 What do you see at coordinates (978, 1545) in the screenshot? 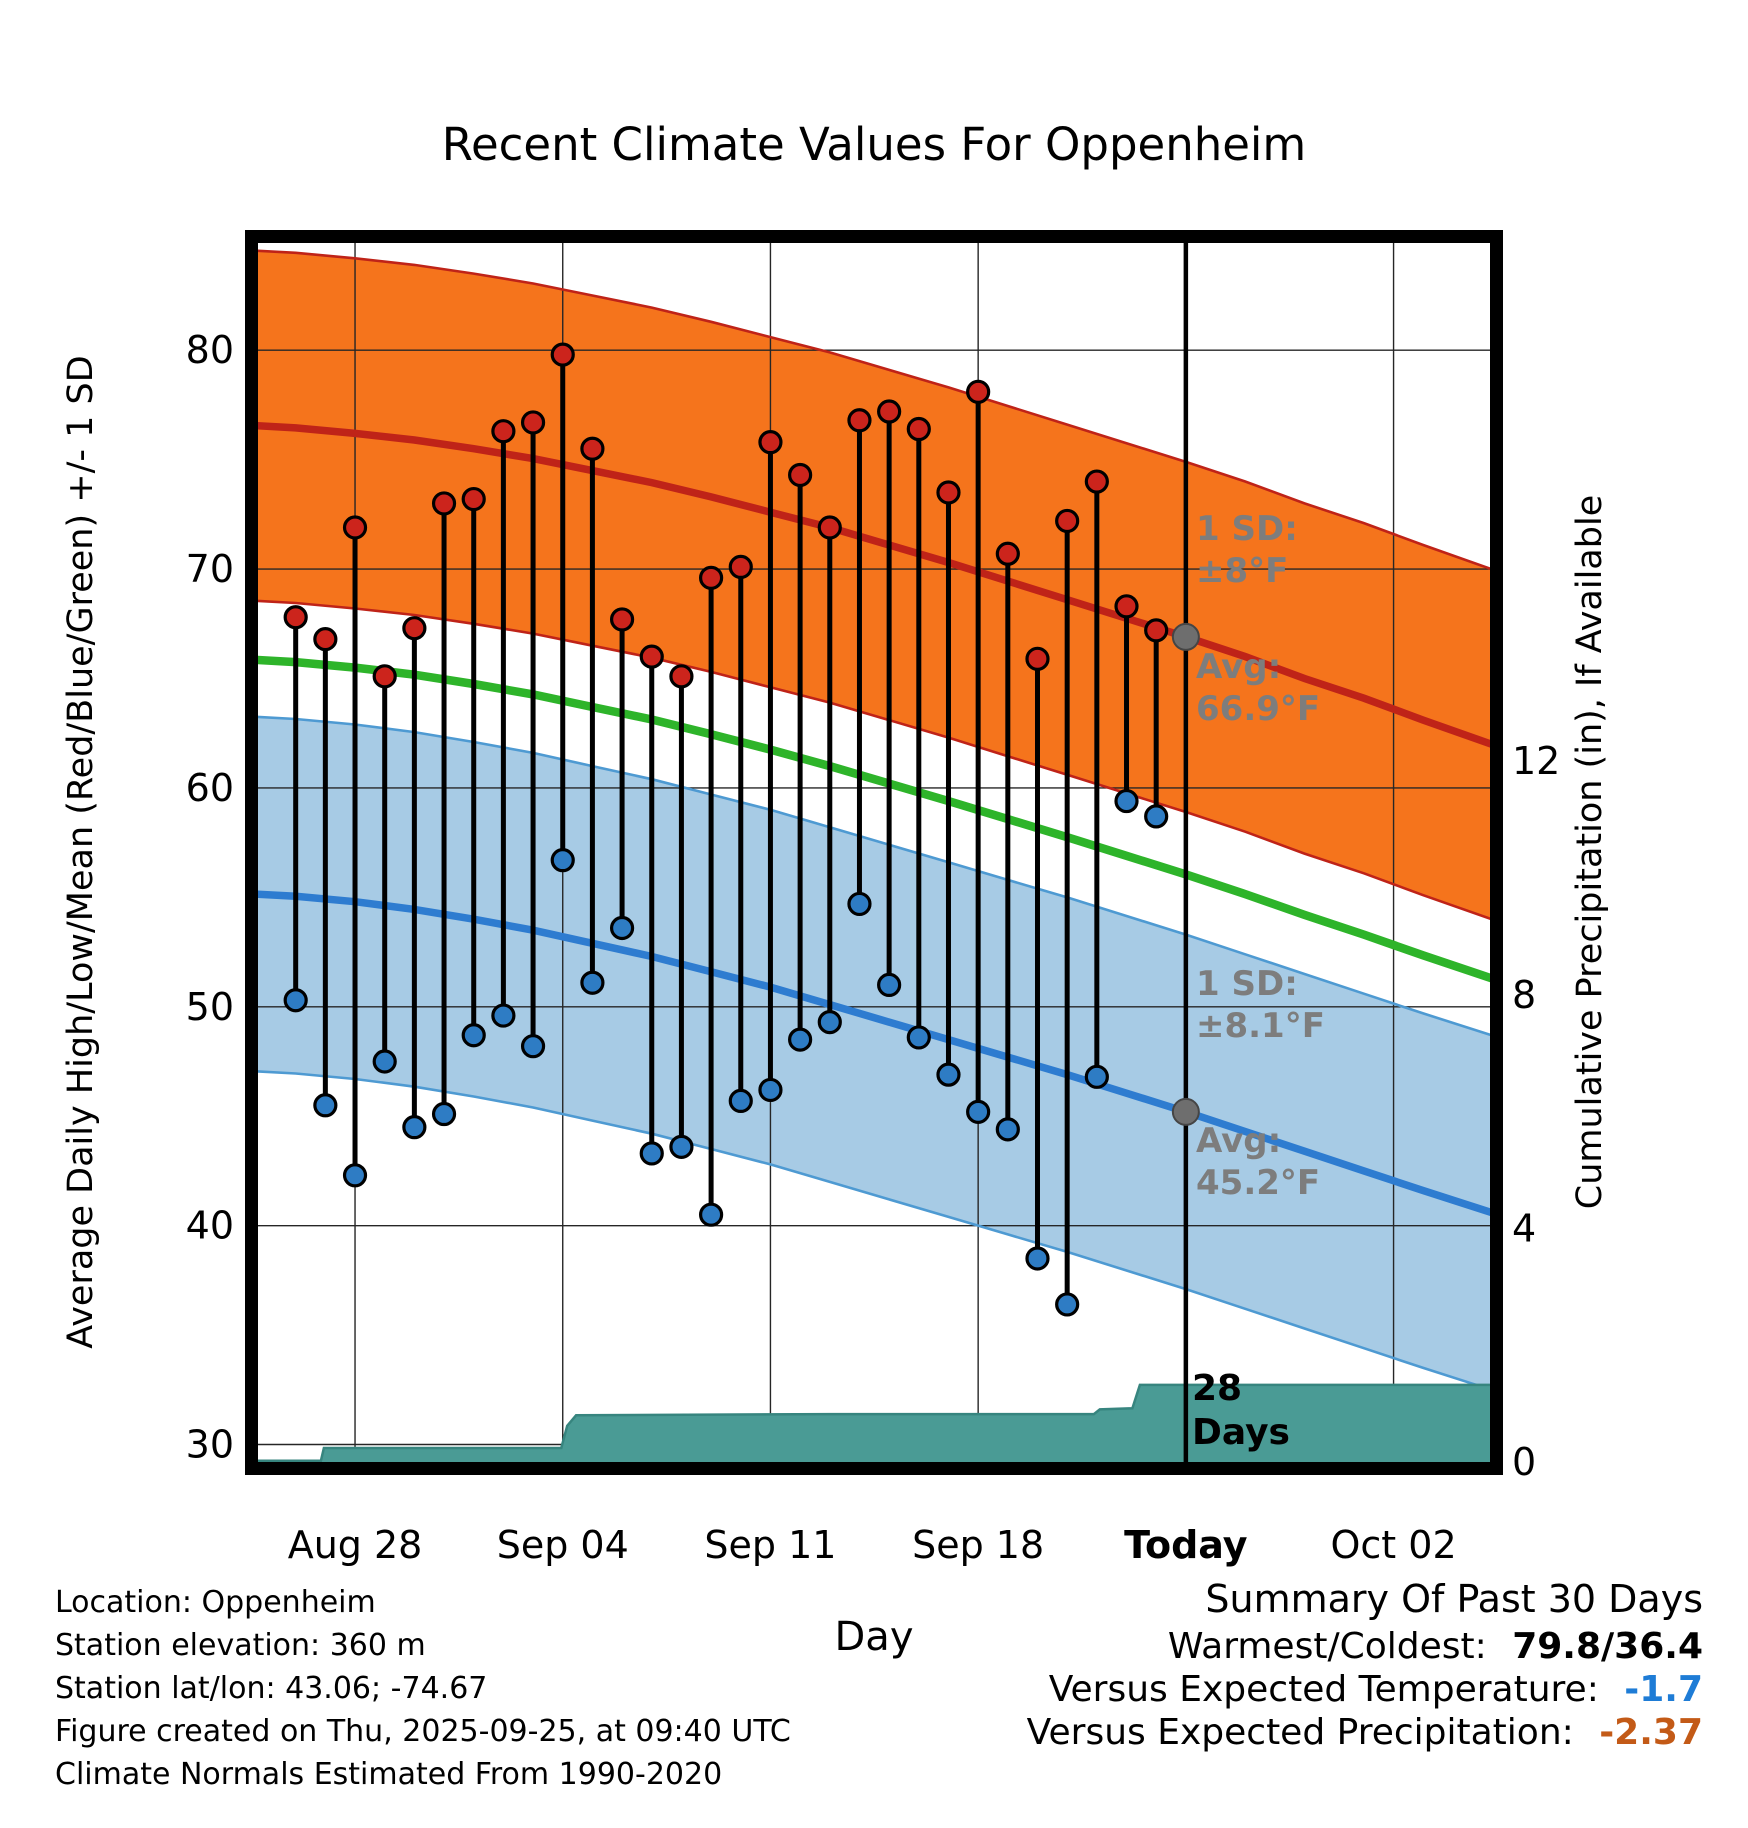
I see `x-tick-label: Sep 18` at bounding box center [978, 1545].